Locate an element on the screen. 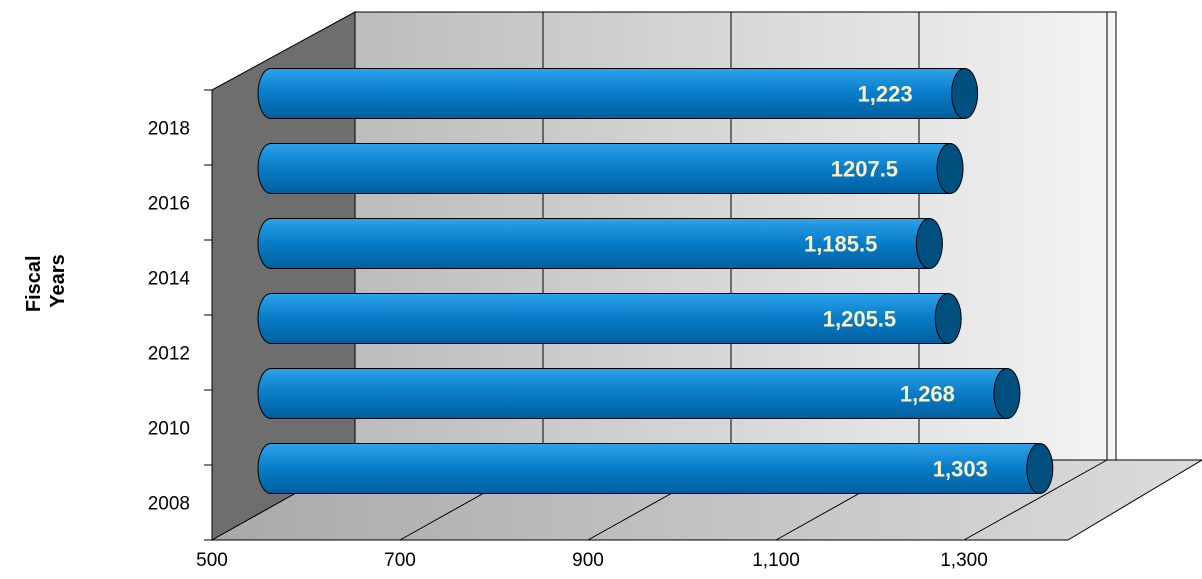 This screenshot has height=579, width=1202. y-tick-labels: 2008 2010 2012 2014 2016 2018 is located at coordinates (169, 317).